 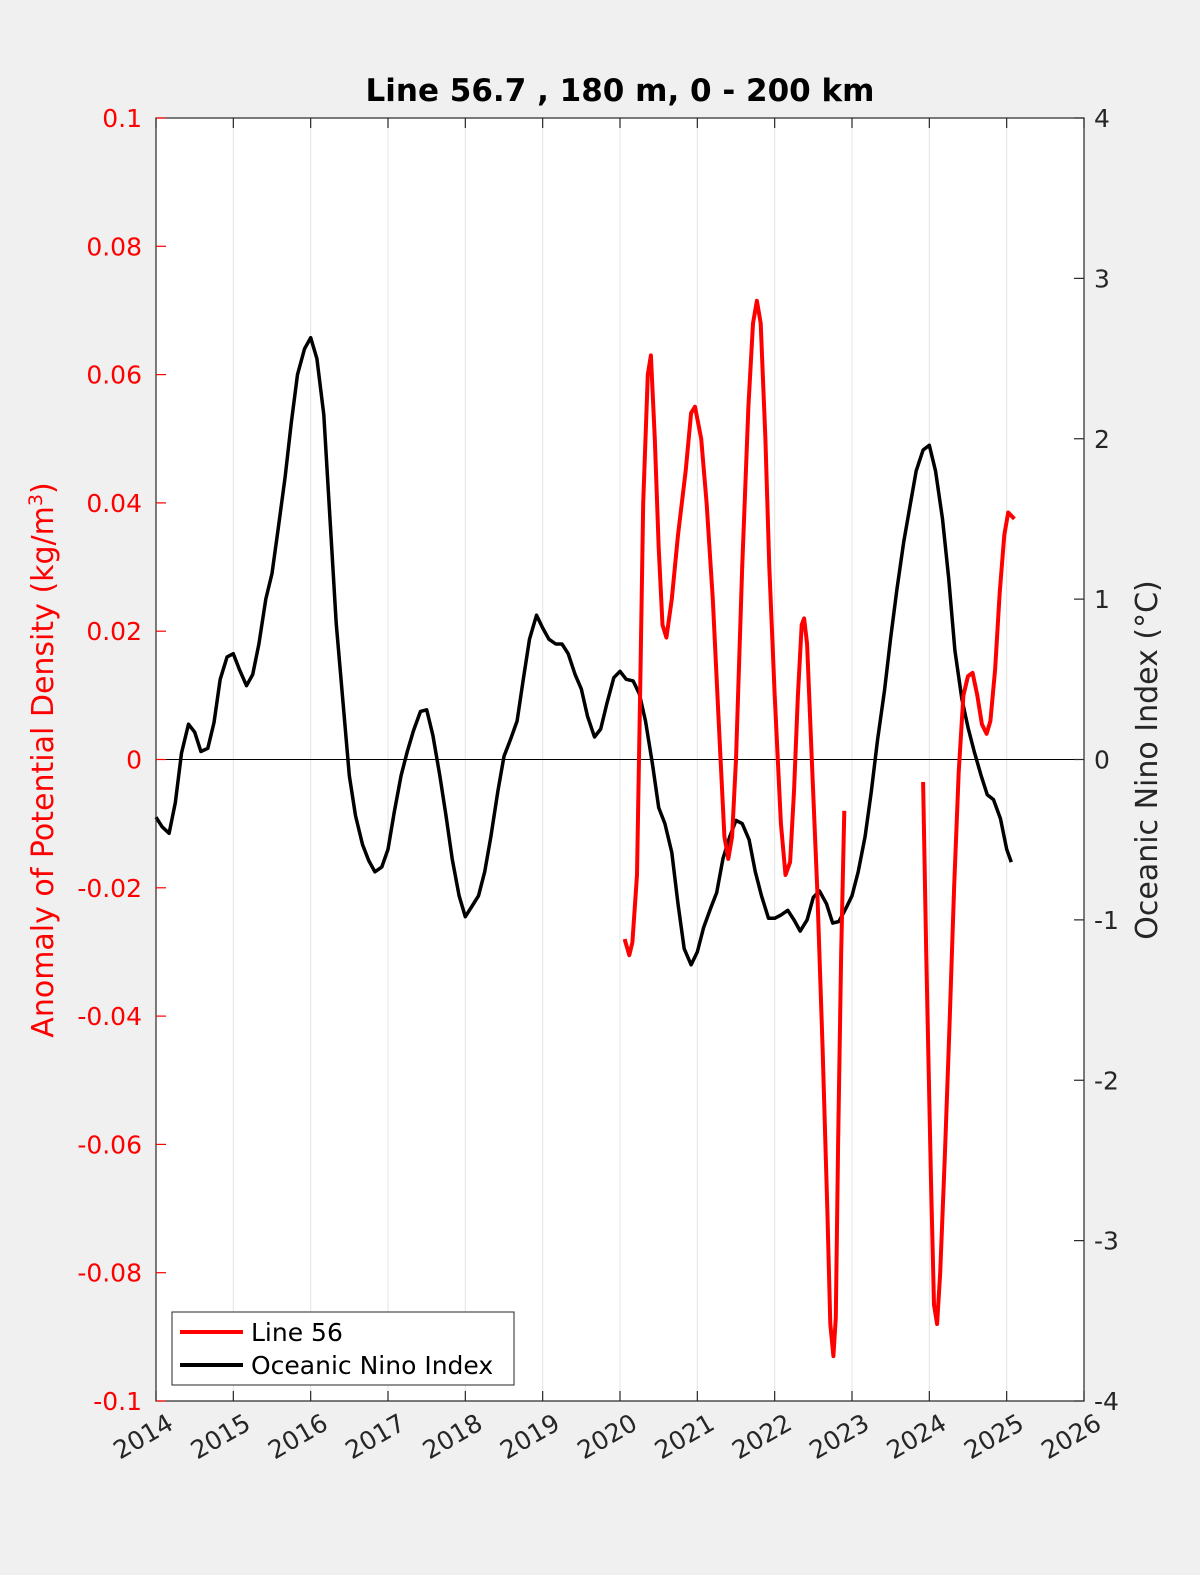 What do you see at coordinates (1071, 1436) in the screenshot?
I see `x-tick-label: 2026` at bounding box center [1071, 1436].